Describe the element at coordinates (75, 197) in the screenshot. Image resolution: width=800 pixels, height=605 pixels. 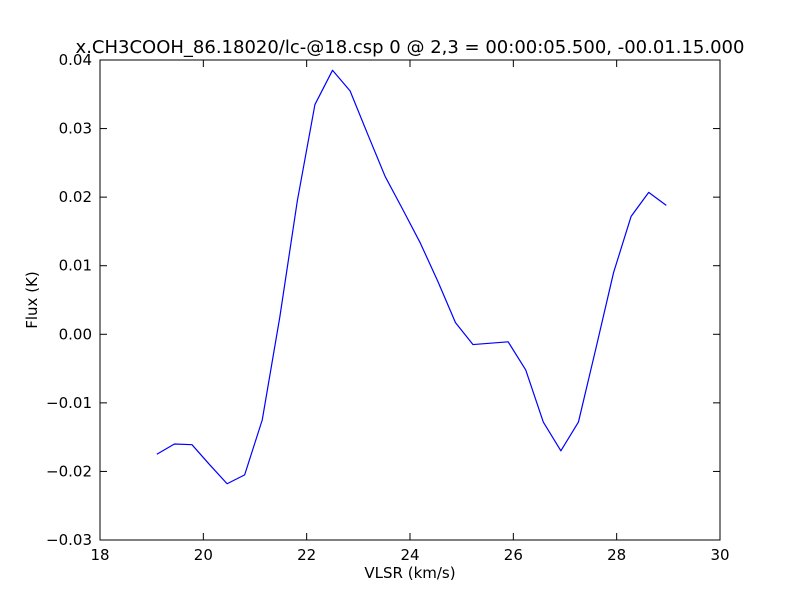
I see `y-tick-label: 0.02` at that location.